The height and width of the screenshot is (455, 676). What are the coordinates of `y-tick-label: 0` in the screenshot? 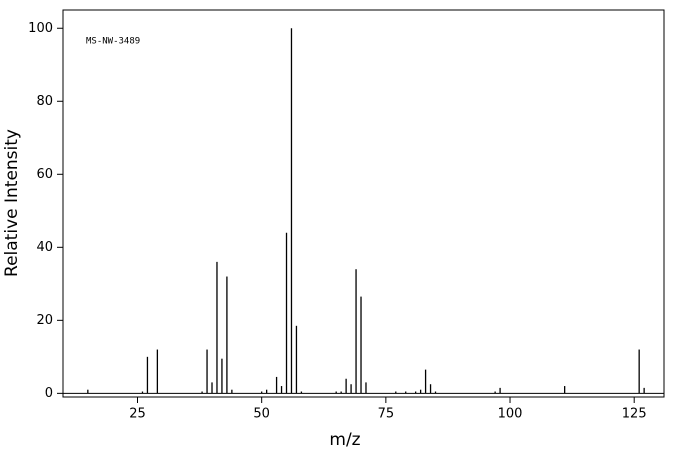 It's located at (49, 393).